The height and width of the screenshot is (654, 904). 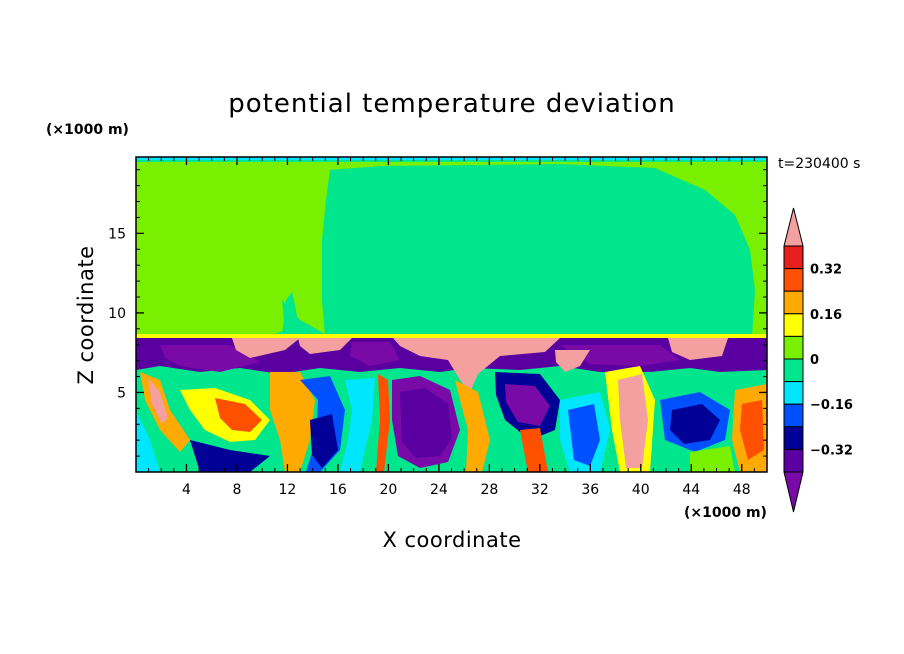 I want to click on colorbar-tick-label: −0.16, so click(x=831, y=405).